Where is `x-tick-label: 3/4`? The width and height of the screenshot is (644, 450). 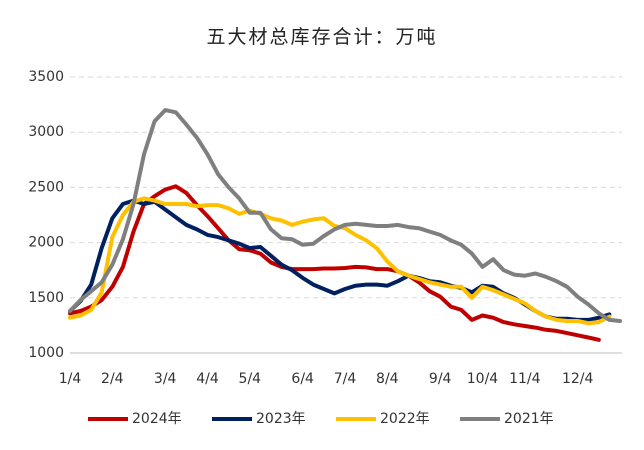 x-tick-label: 3/4 is located at coordinates (165, 379).